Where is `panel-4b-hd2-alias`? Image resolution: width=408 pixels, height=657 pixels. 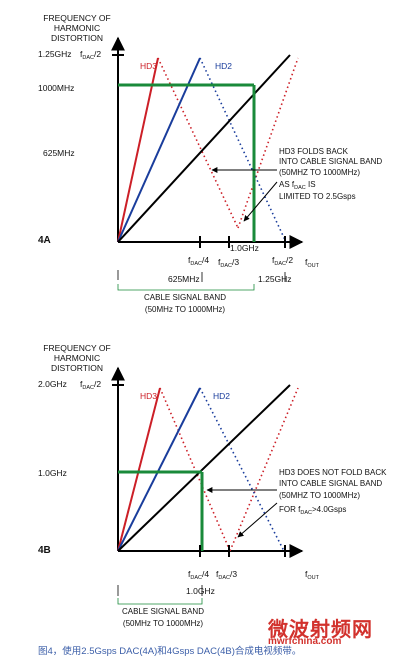 panel-4b-hd2-alias is located at coordinates (242, 469).